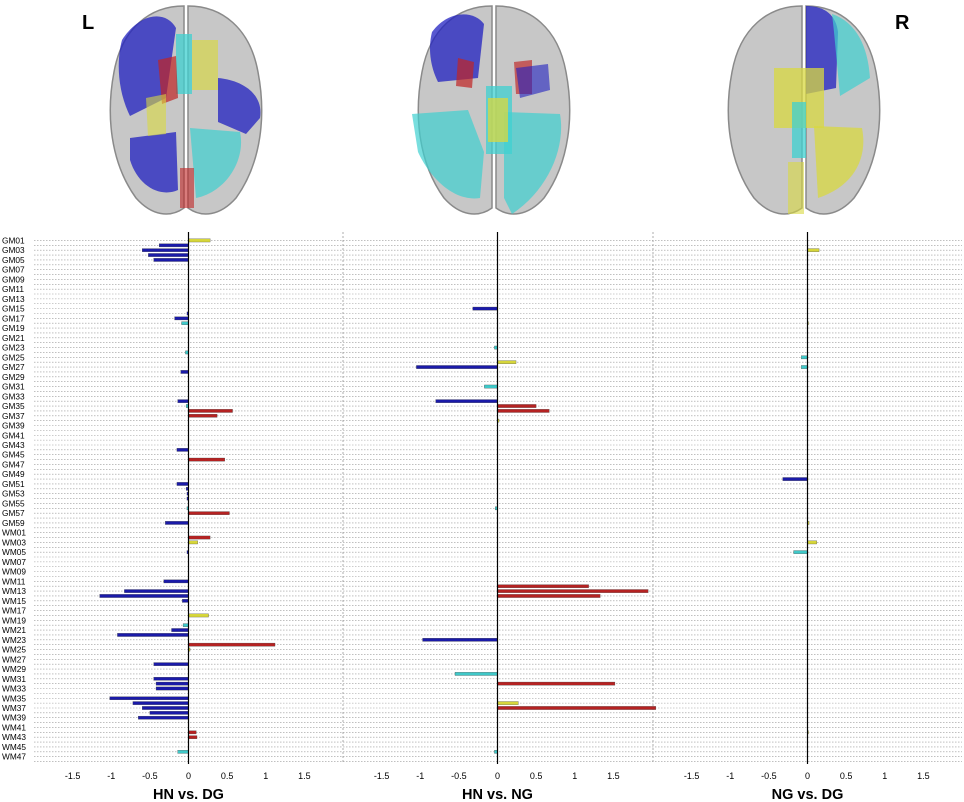 Image resolution: width=964 pixels, height=802 pixels. I want to click on bar-wm38, so click(169, 713).